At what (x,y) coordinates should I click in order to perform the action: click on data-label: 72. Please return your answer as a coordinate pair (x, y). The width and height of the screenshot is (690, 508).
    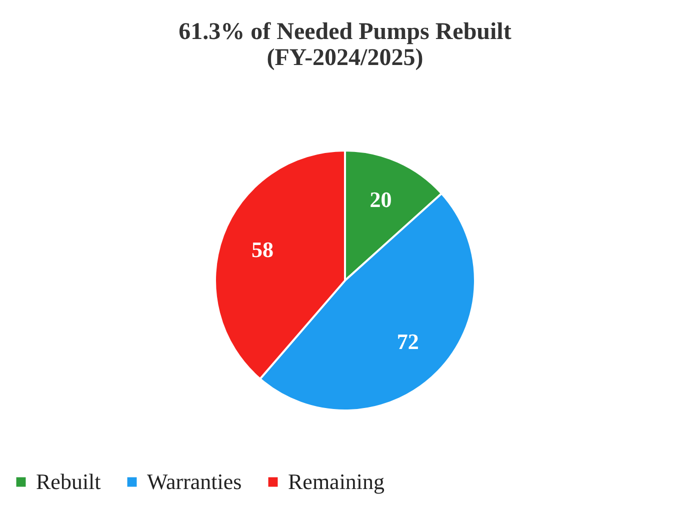
    Looking at the image, I should click on (407, 341).